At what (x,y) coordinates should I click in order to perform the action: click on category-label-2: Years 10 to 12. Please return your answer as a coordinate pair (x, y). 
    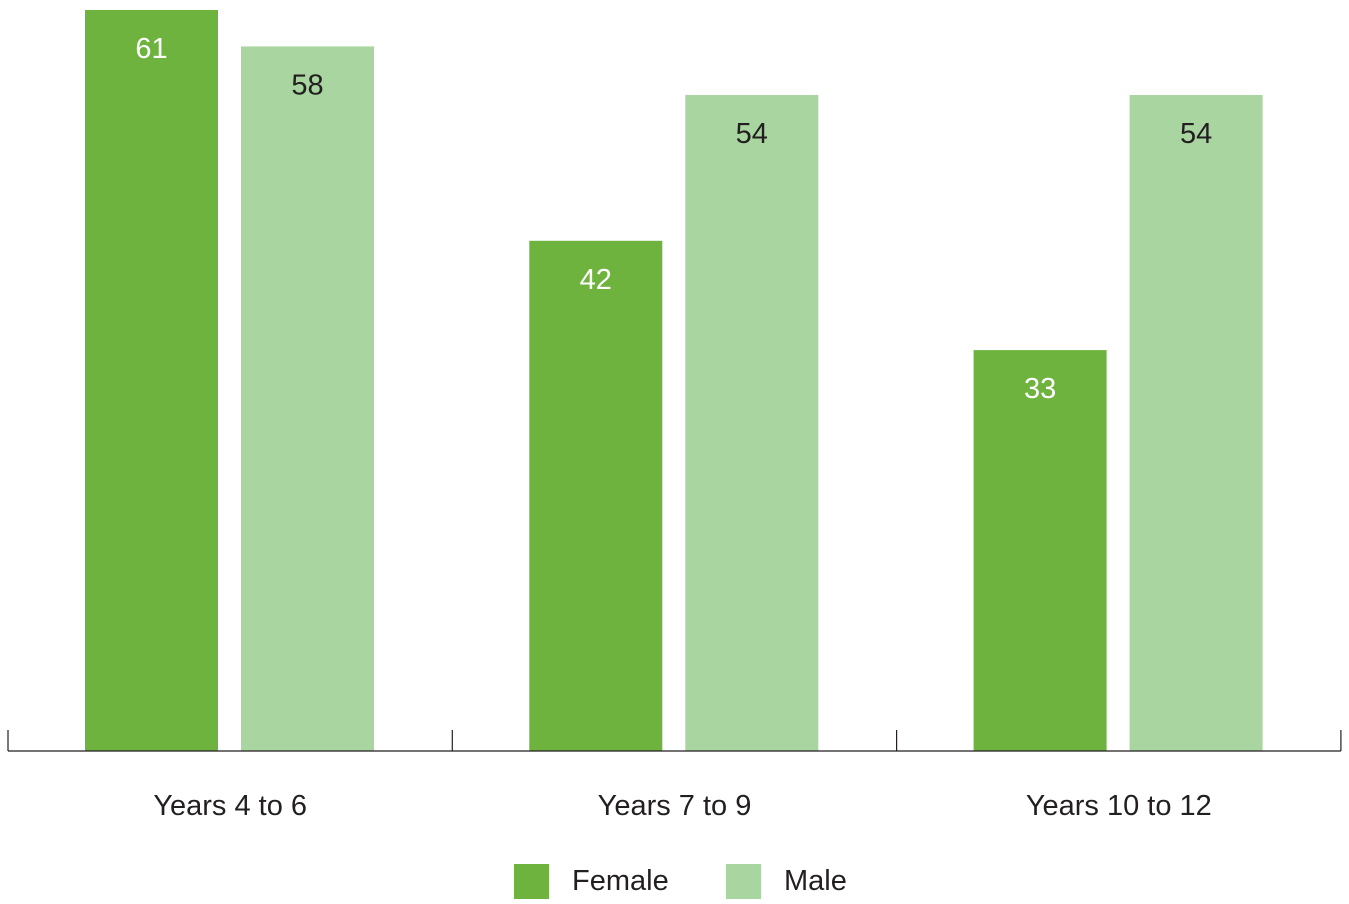
    Looking at the image, I should click on (1119, 806).